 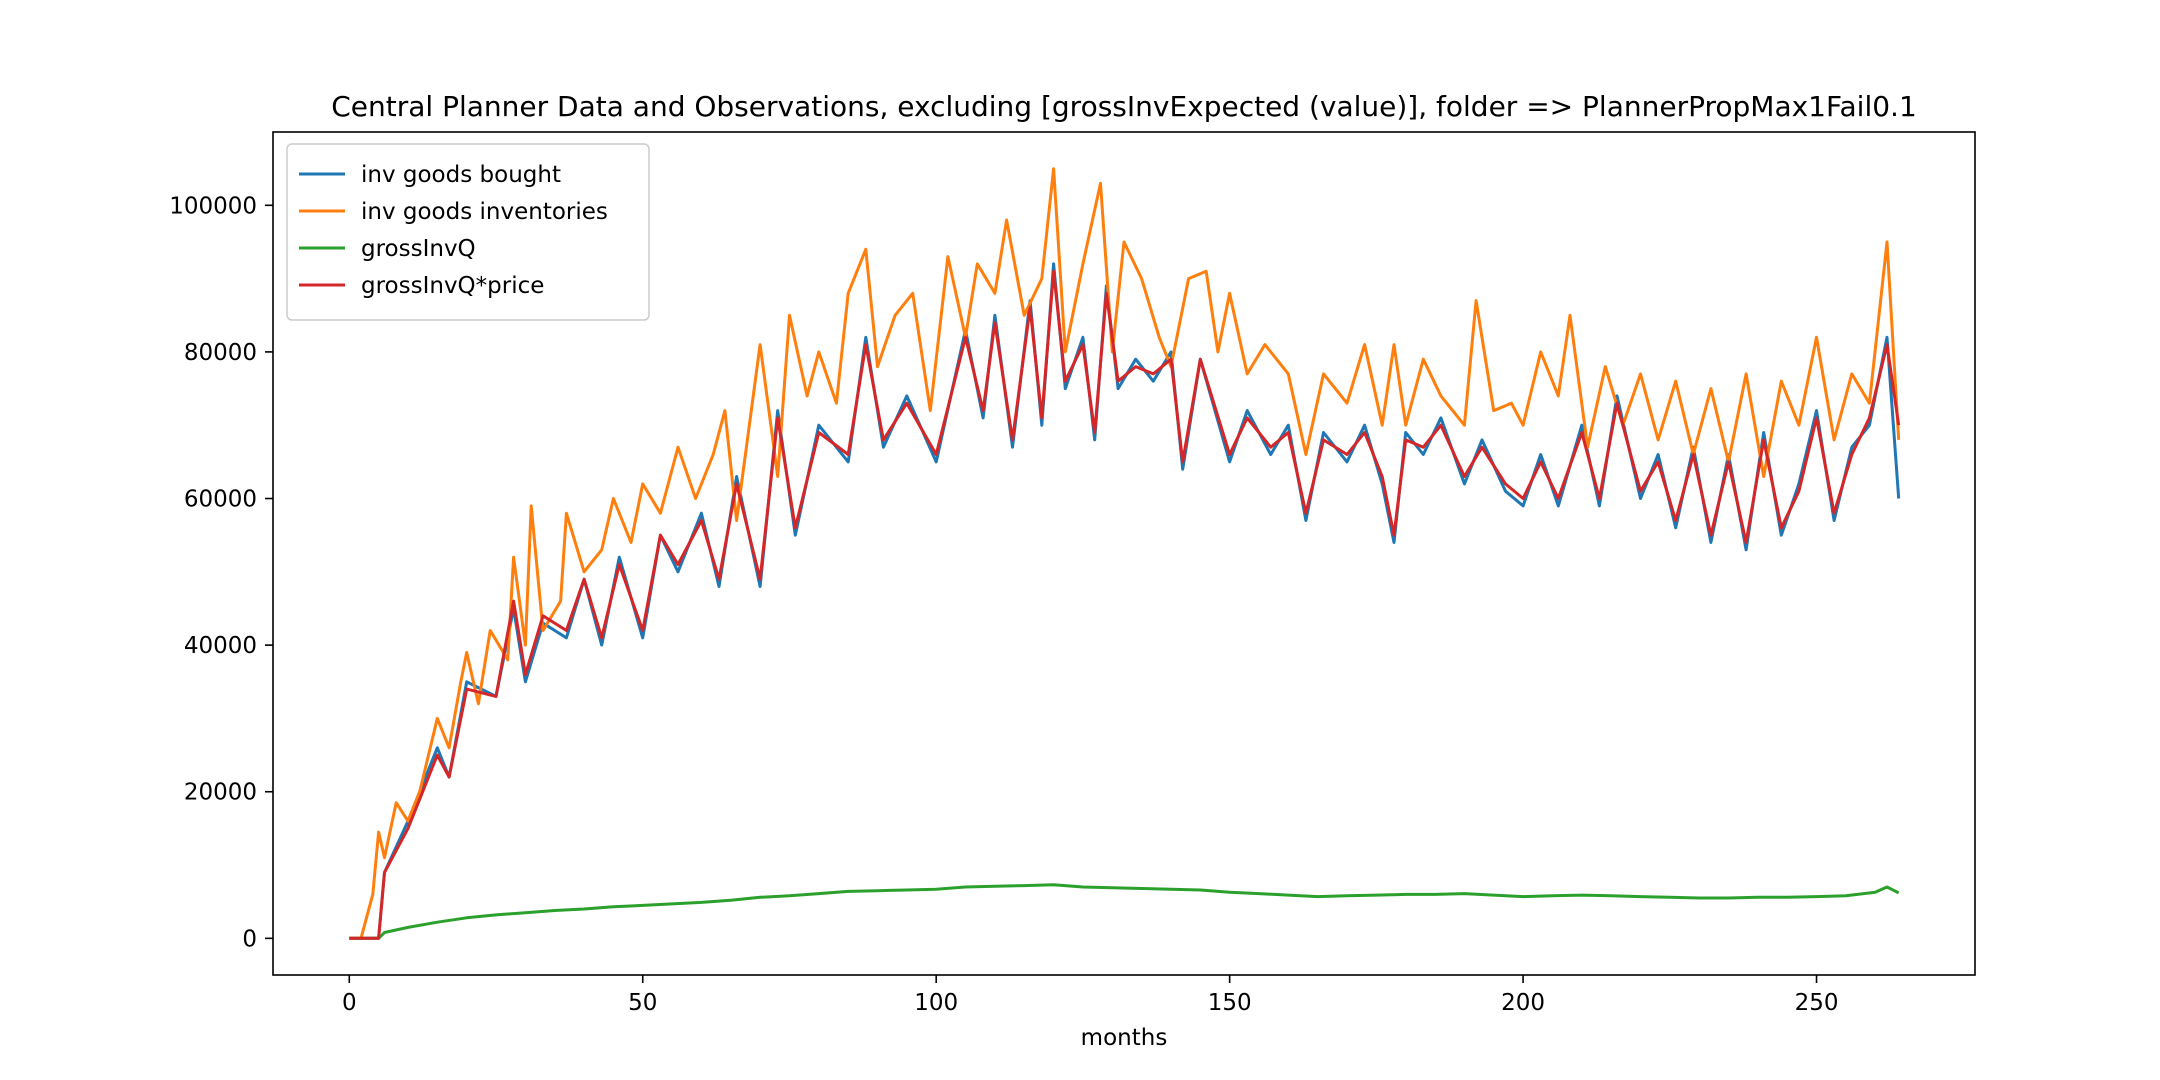 I want to click on x-tick-label: 150, so click(x=1230, y=1003).